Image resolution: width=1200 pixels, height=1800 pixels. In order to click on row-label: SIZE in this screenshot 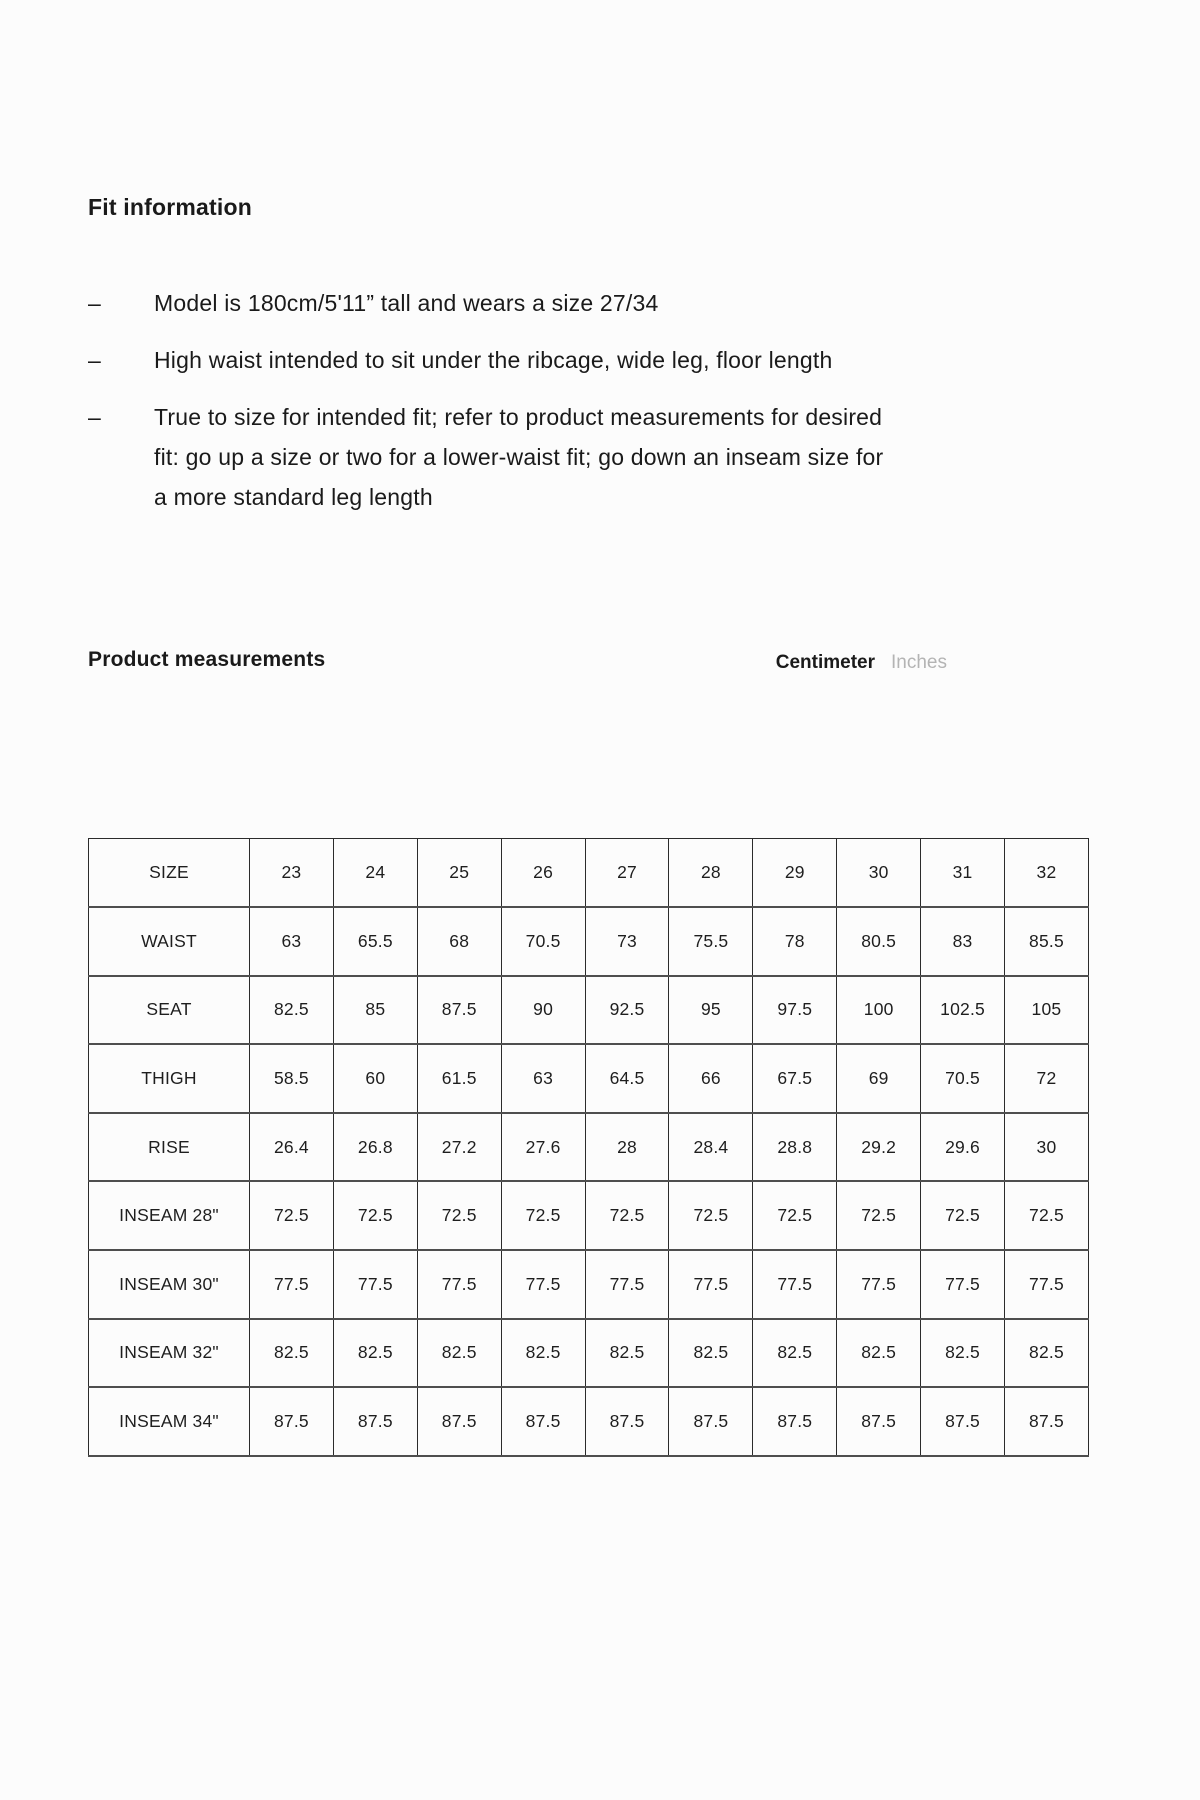, I will do `click(169, 873)`.